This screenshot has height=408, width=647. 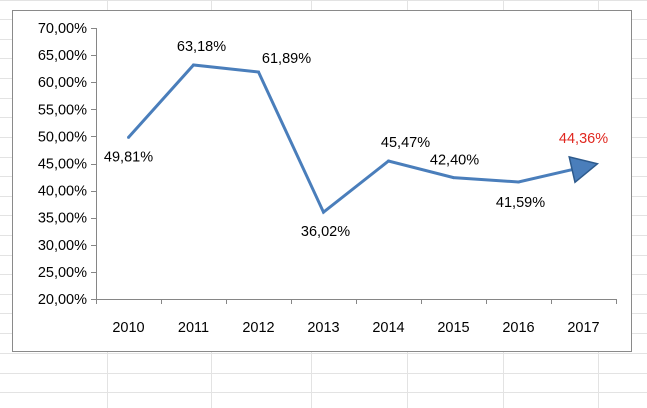 What do you see at coordinates (453, 328) in the screenshot?
I see `x-tick-label: 2015` at bounding box center [453, 328].